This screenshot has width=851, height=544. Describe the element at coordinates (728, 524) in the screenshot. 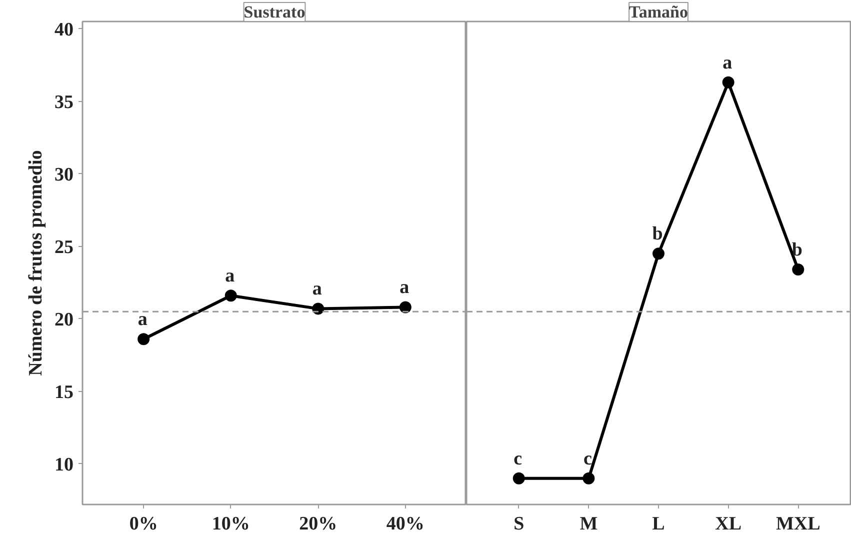

I see `x-tick-label: XL` at that location.